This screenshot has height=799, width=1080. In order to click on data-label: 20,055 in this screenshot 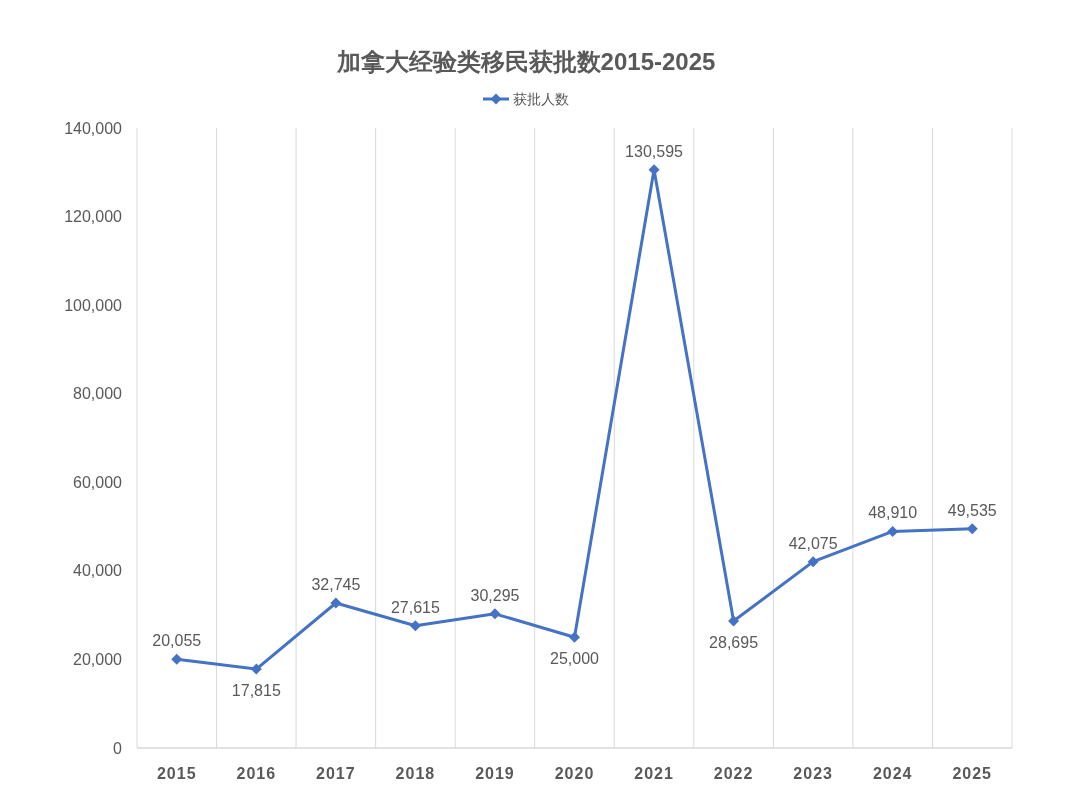, I will do `click(177, 641)`.